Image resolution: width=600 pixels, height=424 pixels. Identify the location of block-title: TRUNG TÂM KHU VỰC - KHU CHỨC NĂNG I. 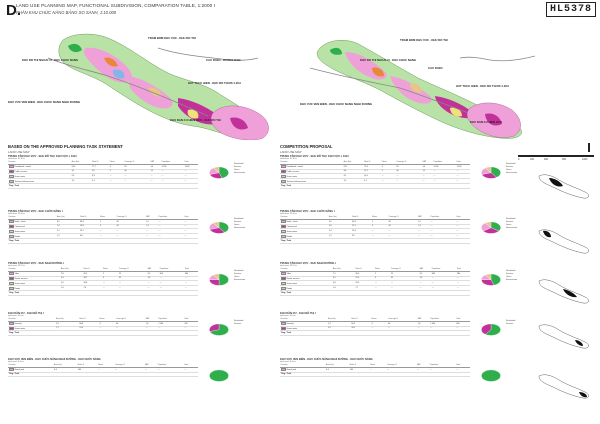
(307, 211).